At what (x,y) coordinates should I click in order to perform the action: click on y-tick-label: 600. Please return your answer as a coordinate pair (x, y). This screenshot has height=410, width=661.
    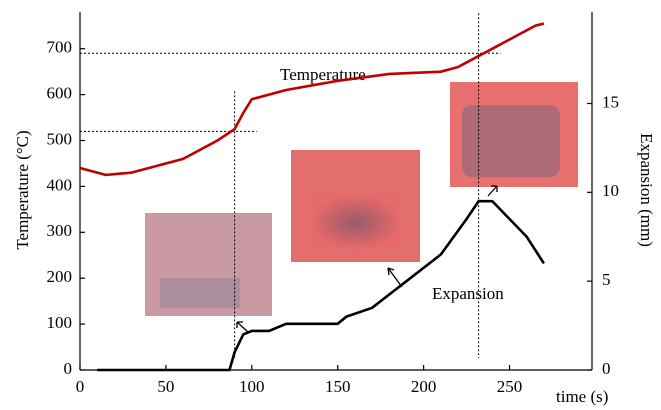
    Looking at the image, I should click on (60, 93).